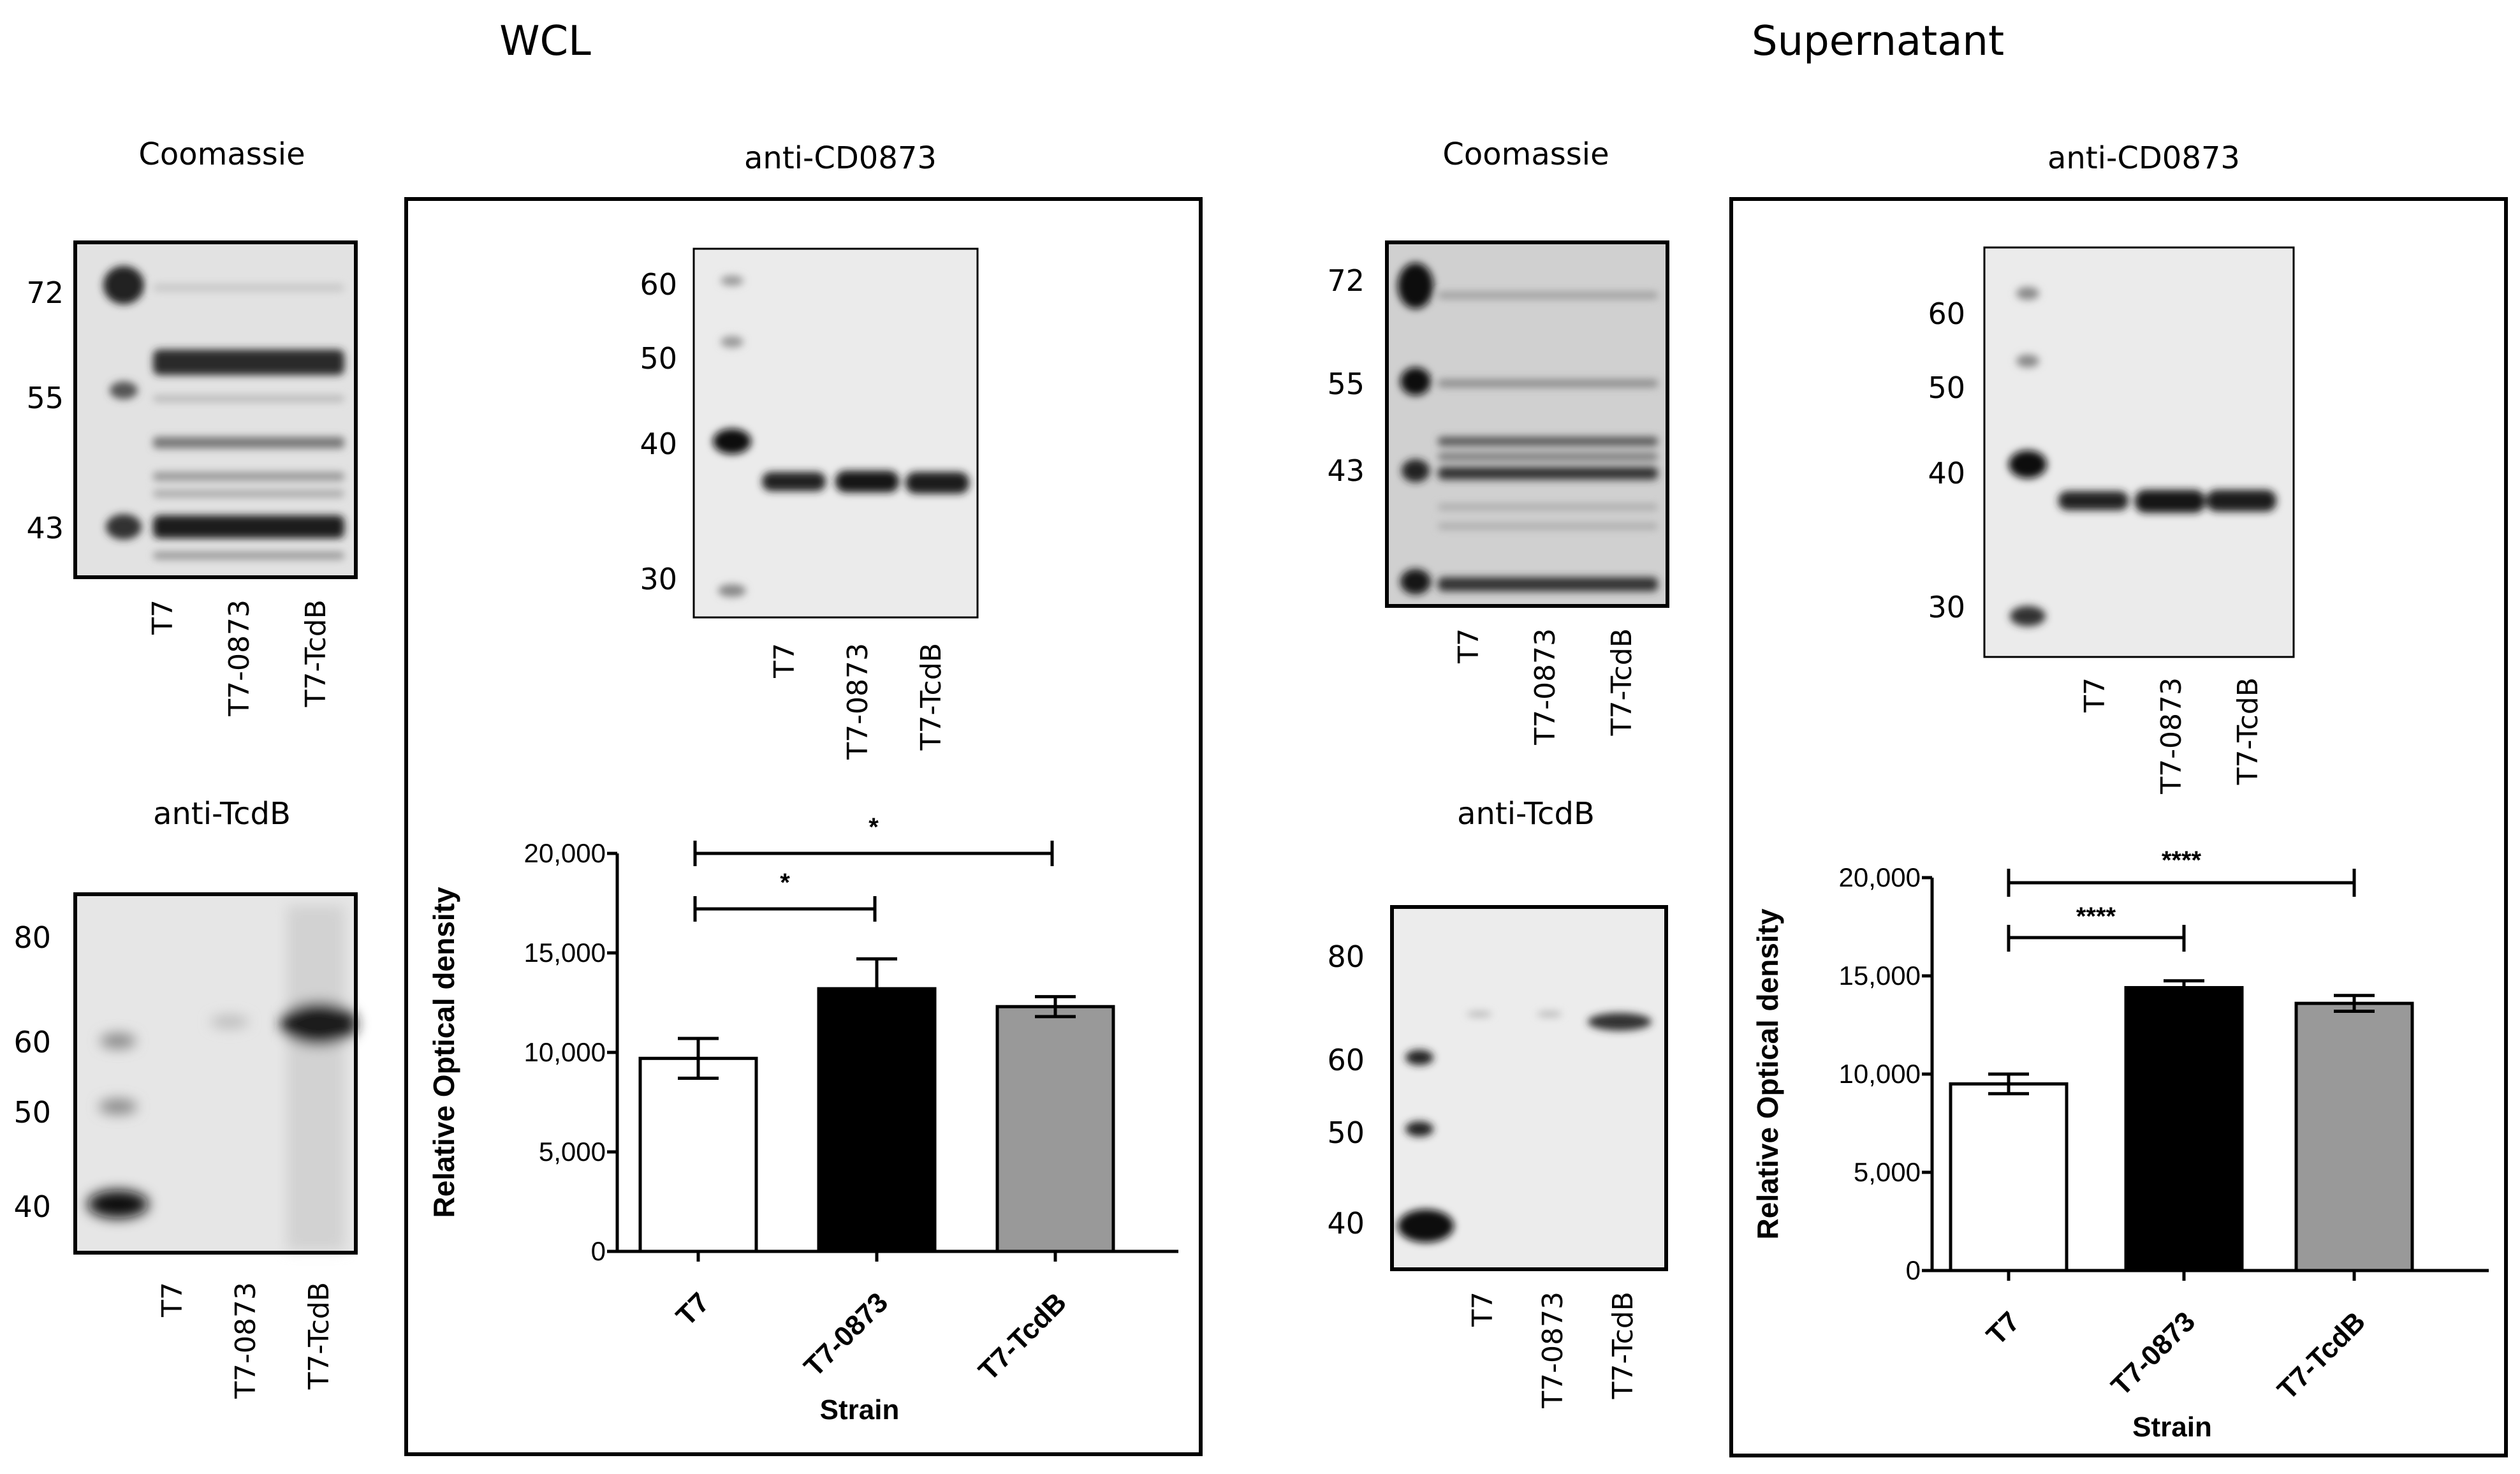 This screenshot has height=1474, width=2520. I want to click on wcl-coomassie-bands, so click(223, 412).